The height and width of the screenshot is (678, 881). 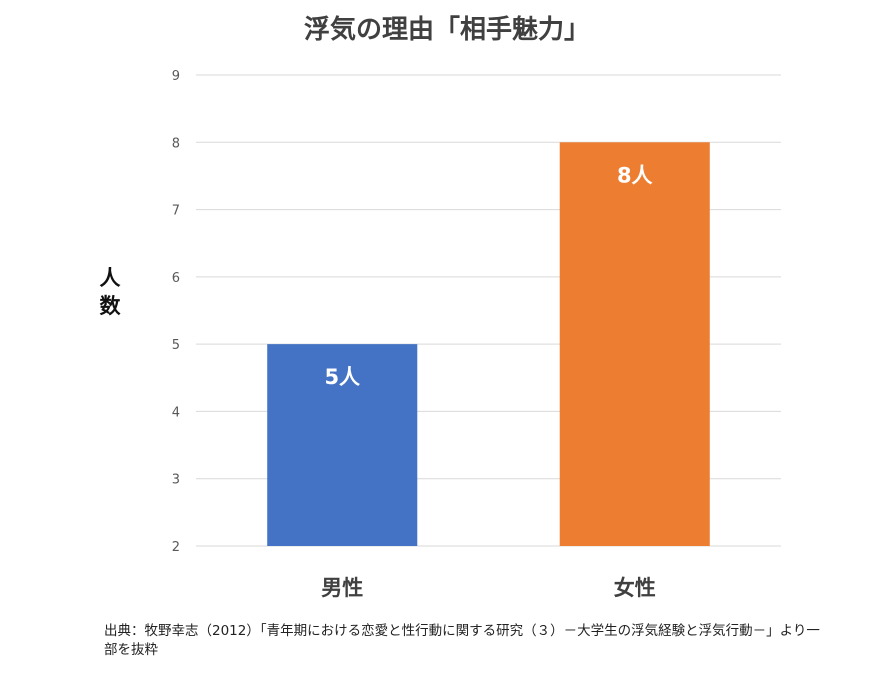 I want to click on y-tick-label: 9, so click(x=176, y=76).